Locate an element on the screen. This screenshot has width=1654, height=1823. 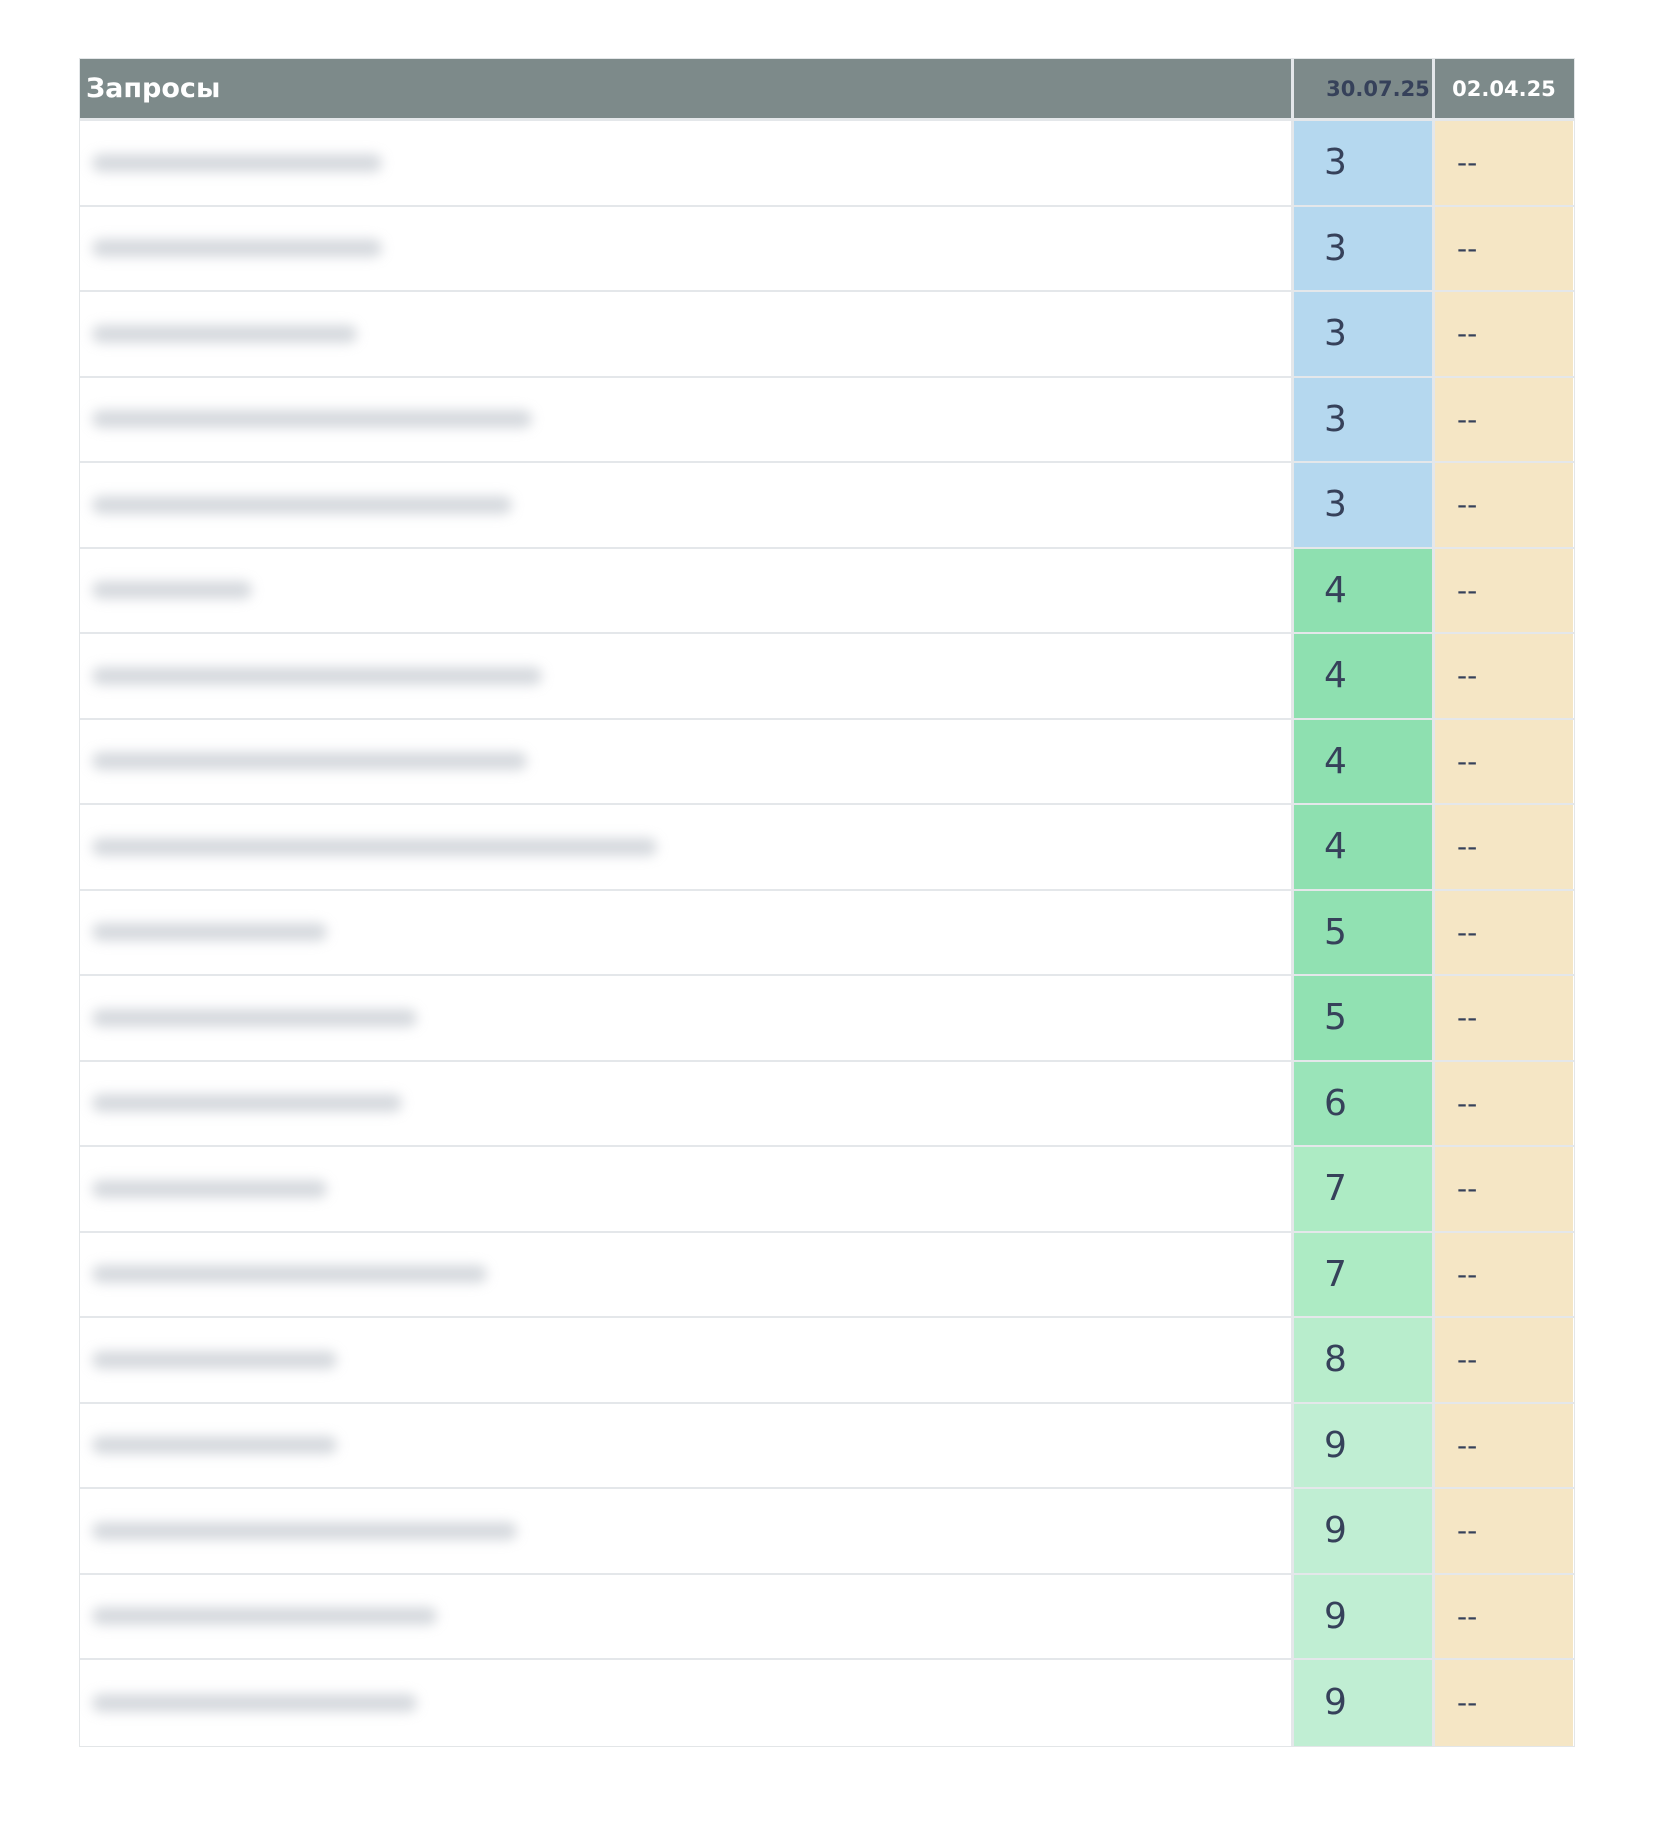
position-cell-date-1: 6 is located at coordinates (1361, 1103).